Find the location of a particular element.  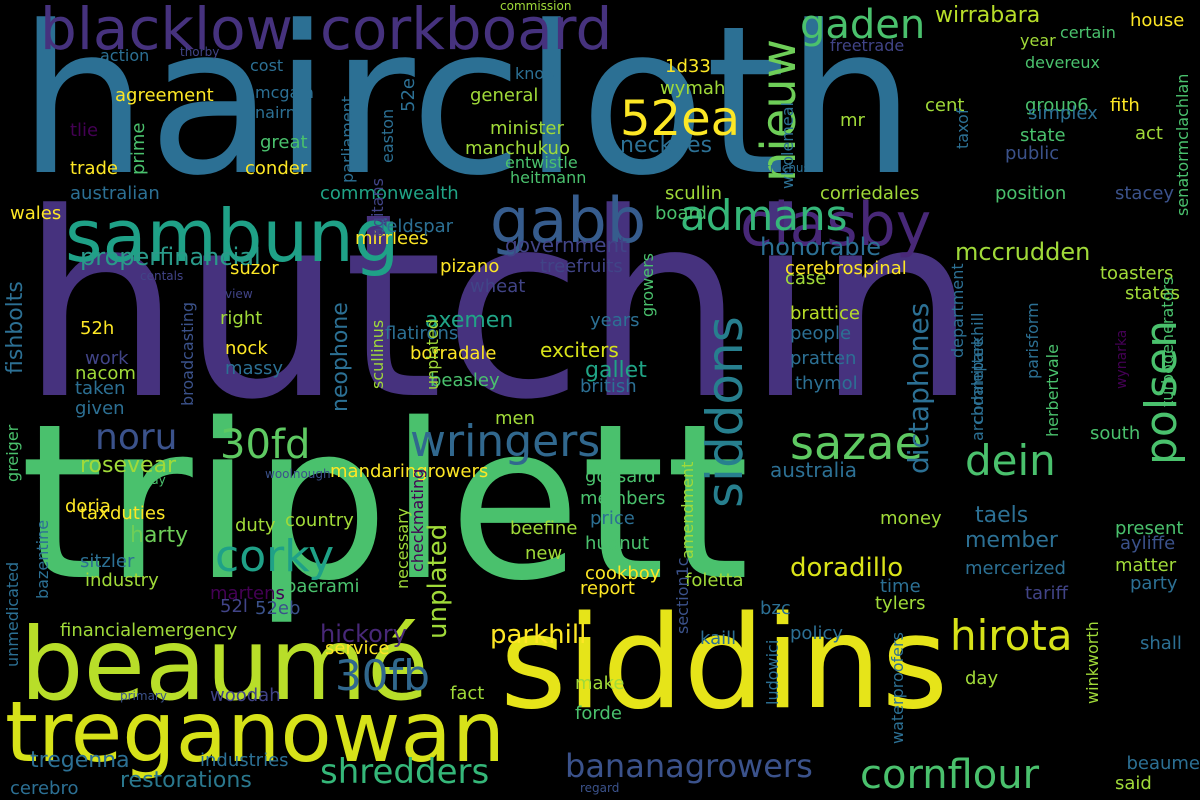

cloud-word: beaume is located at coordinates (1163, 763).